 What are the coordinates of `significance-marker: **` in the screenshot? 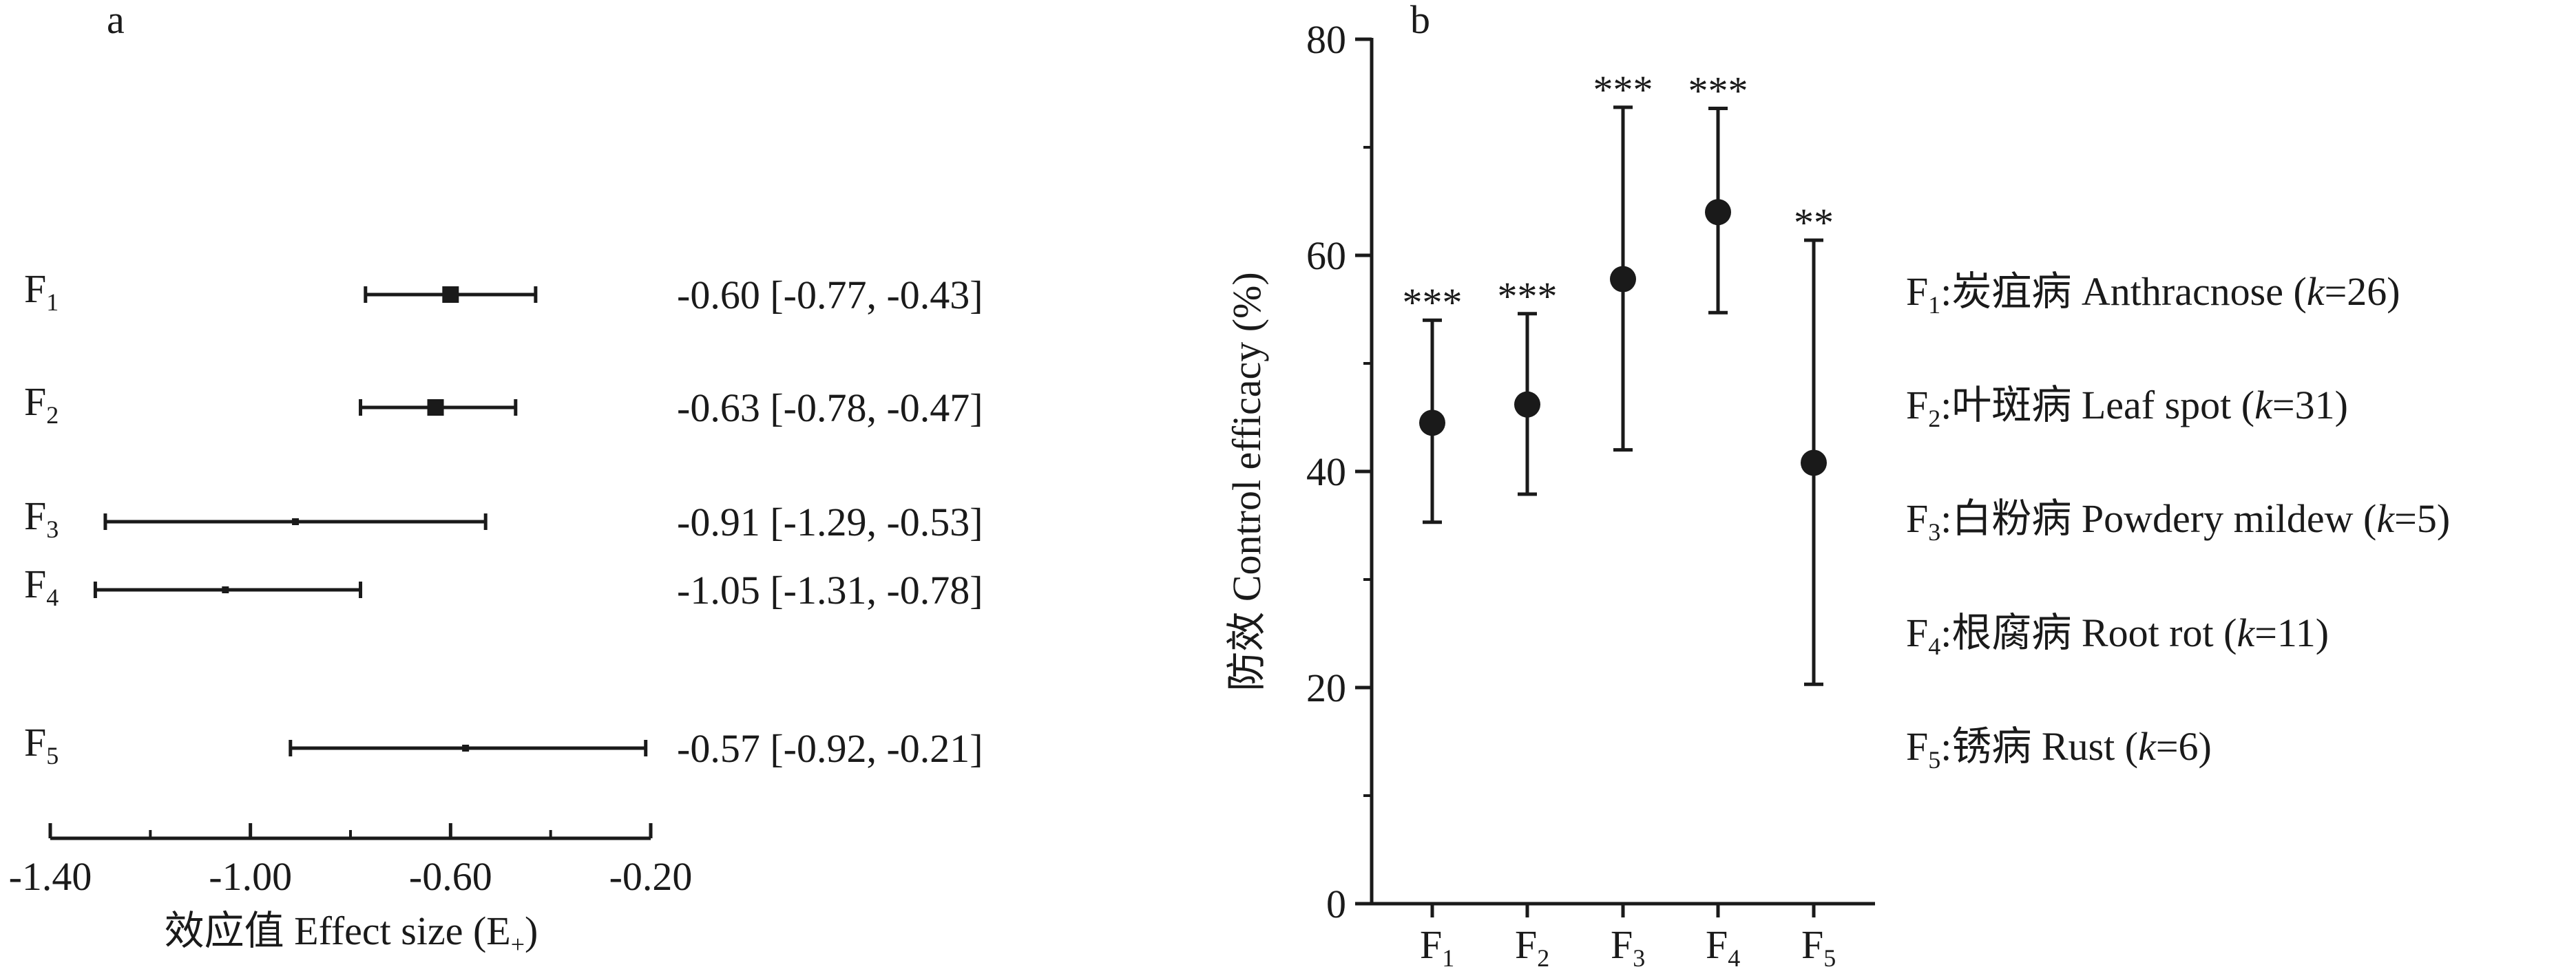 It's located at (1814, 222).